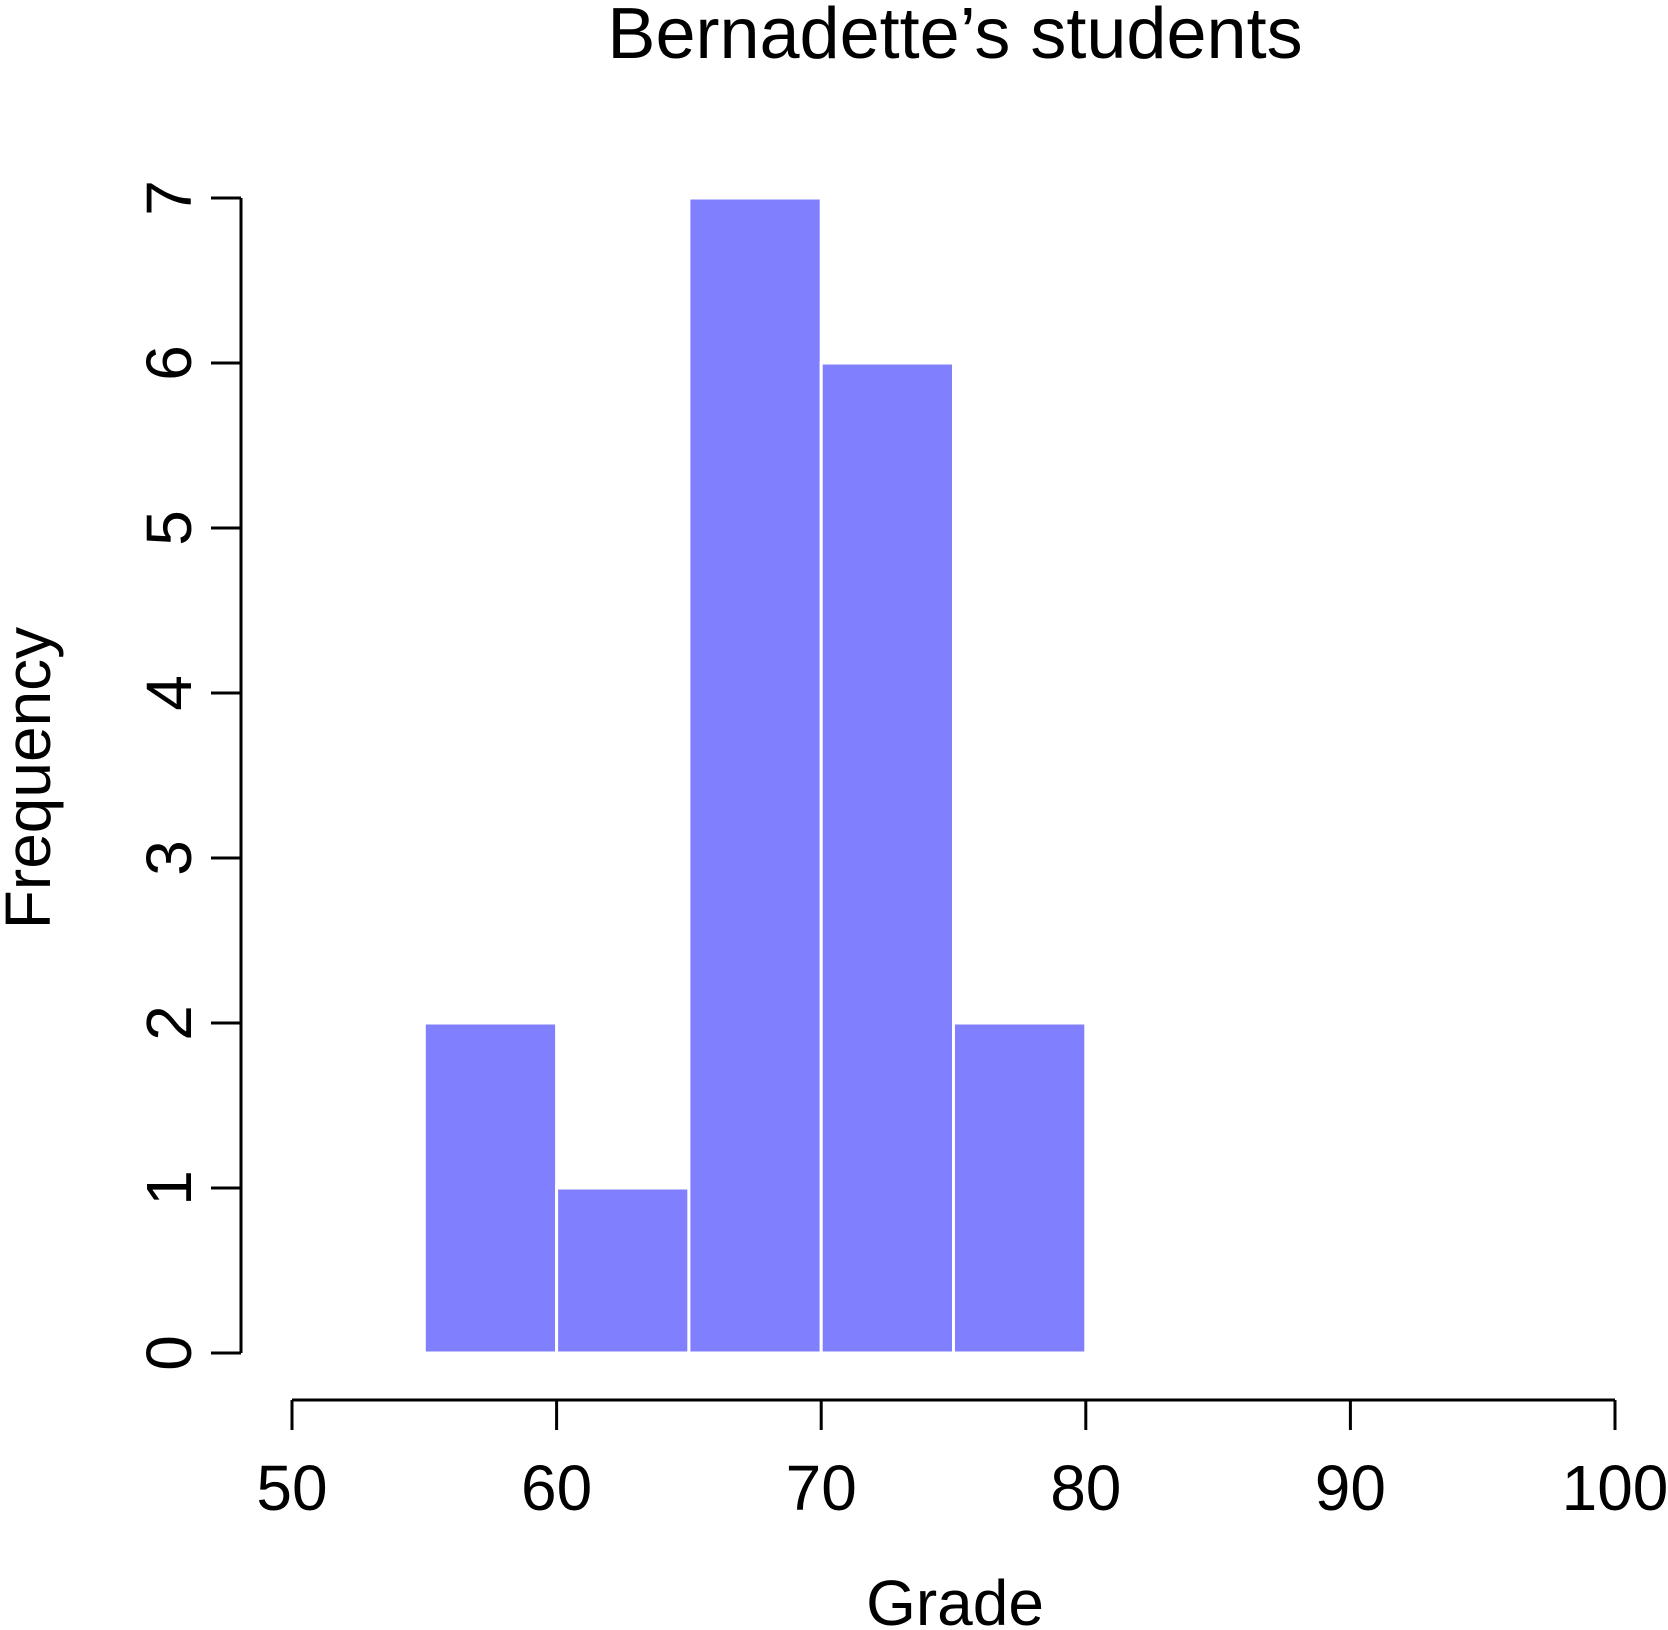  What do you see at coordinates (962, 1461) in the screenshot?
I see `x-axis: 50 60 70 80 90 100` at bounding box center [962, 1461].